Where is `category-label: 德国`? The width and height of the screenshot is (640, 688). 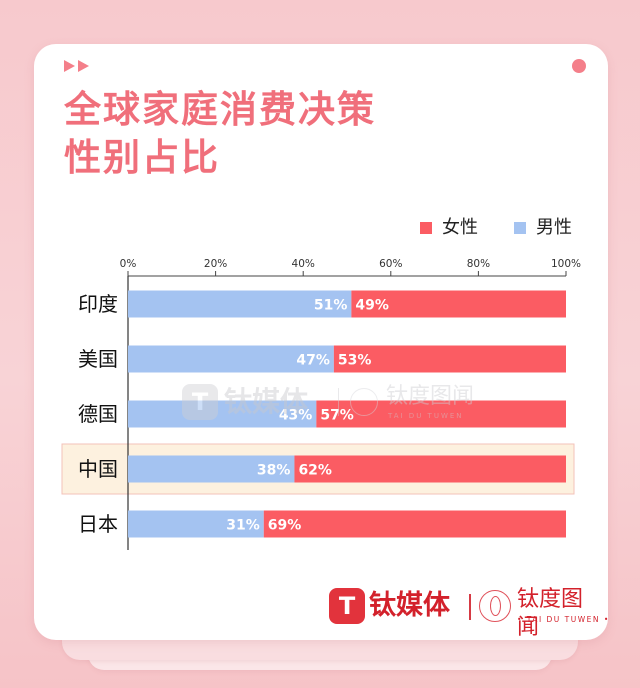
category-label: 德国 is located at coordinates (98, 414).